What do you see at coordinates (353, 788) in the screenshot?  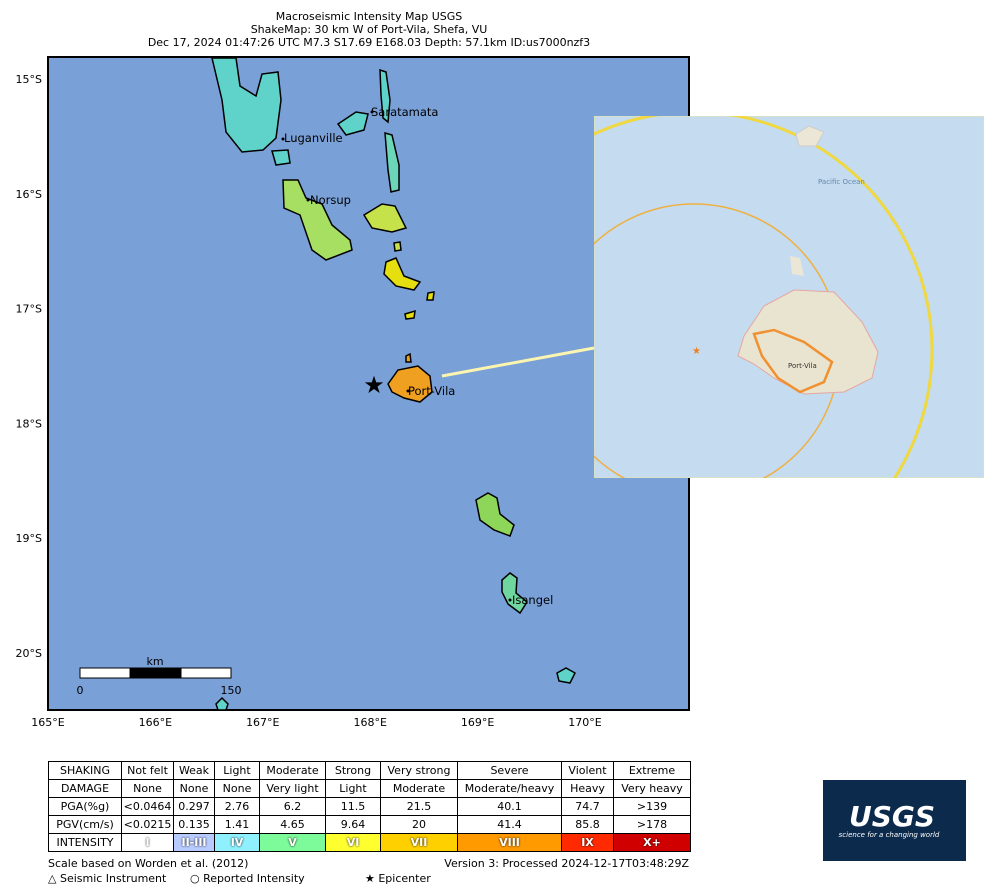 I see `legend-cell: Light` at bounding box center [353, 788].